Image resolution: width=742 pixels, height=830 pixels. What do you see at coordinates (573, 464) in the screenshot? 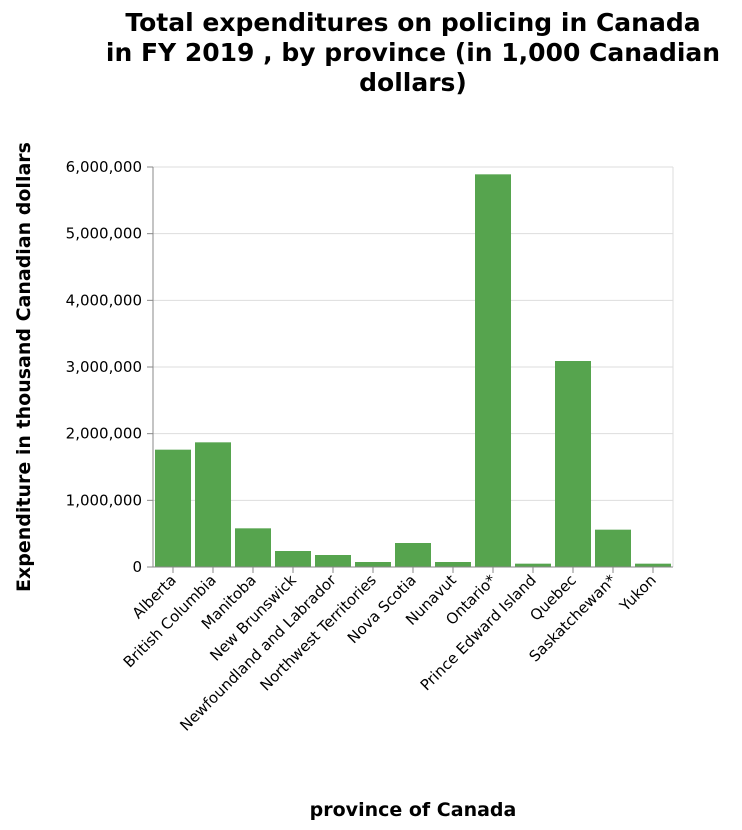
I see `bar-quebec` at bounding box center [573, 464].